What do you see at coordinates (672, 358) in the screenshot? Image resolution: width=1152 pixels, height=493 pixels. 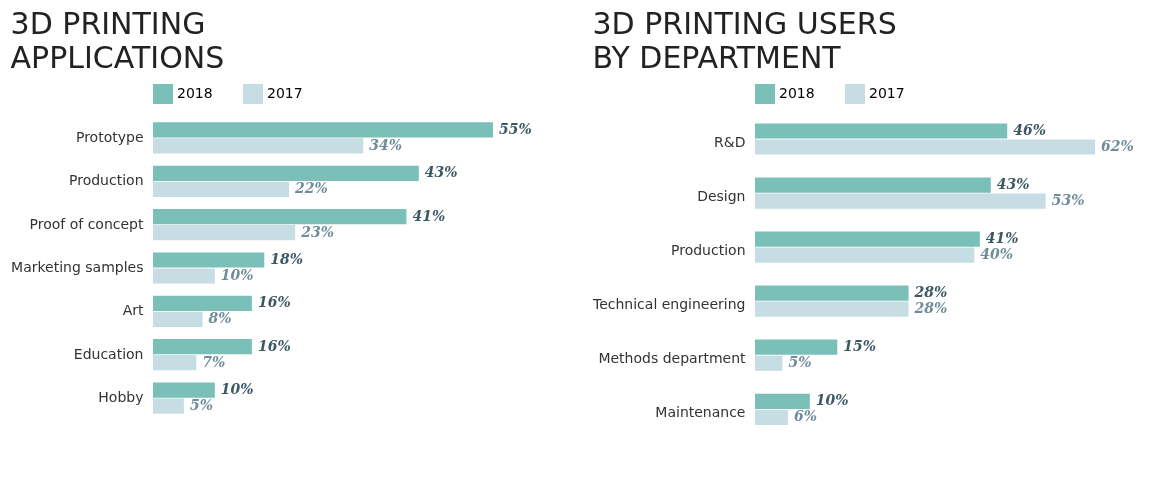 I see `y-tick-label: Methods department` at bounding box center [672, 358].